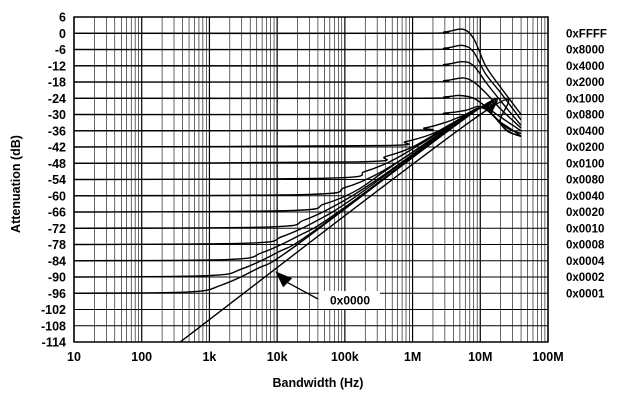 The width and height of the screenshot is (635, 399). Describe the element at coordinates (57, 180) in the screenshot. I see `y-tick-label: -54` at that location.